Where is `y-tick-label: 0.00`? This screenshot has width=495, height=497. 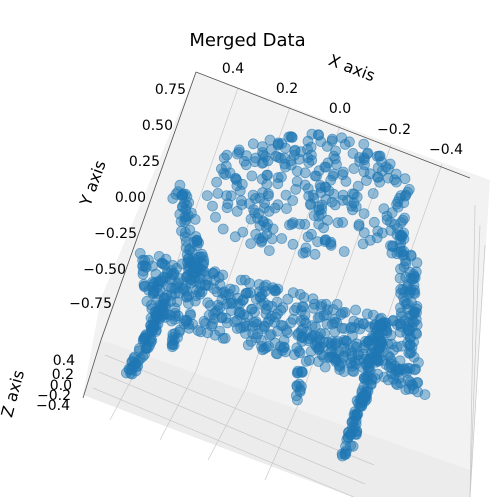 y-tick-label: 0.00 is located at coordinates (130, 198).